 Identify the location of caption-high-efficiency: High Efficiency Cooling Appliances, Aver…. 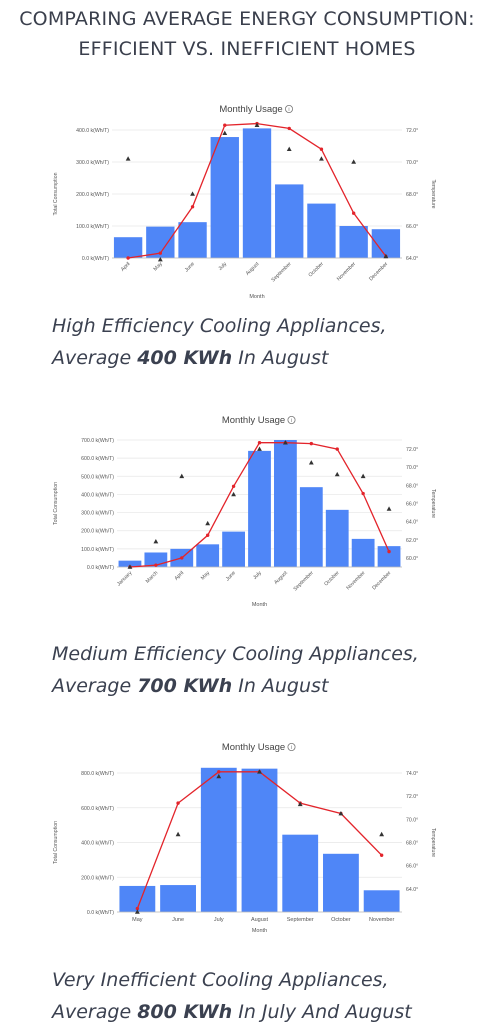
(267, 342).